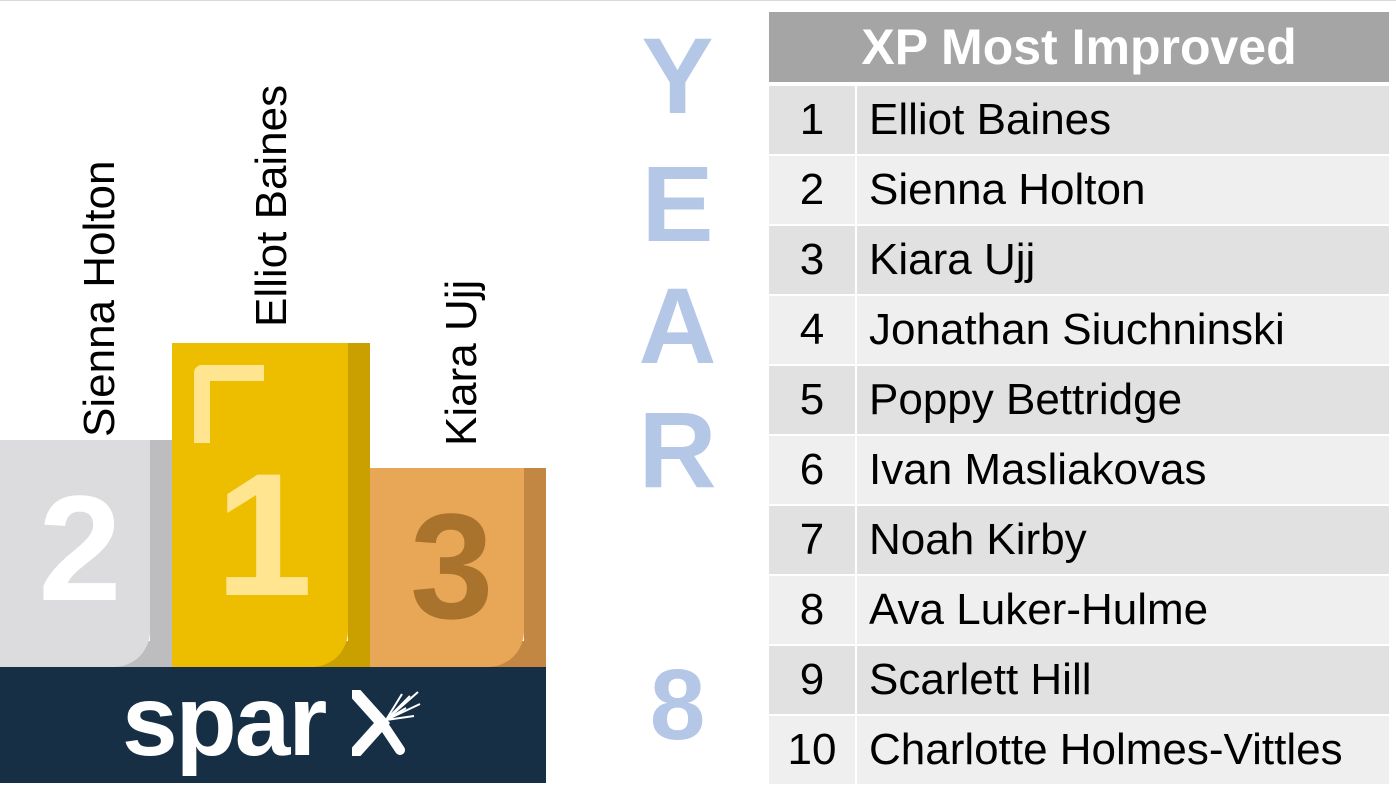 This screenshot has height=790, width=1396. What do you see at coordinates (813, 260) in the screenshot?
I see `row-rank: 3` at bounding box center [813, 260].